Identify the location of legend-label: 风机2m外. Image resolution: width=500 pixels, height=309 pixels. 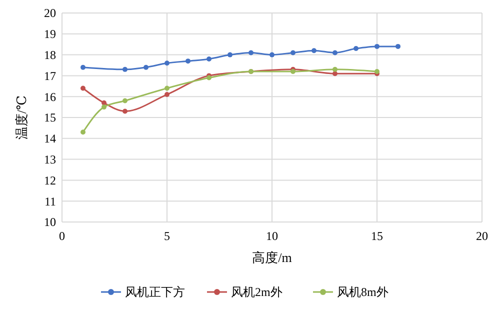
(256, 292).